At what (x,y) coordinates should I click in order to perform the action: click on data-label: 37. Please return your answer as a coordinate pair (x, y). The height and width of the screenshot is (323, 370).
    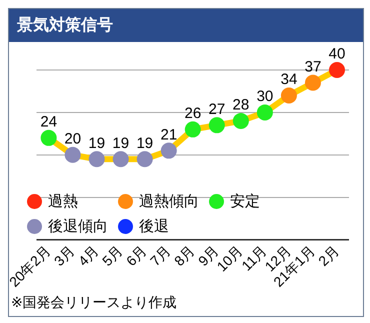
    Looking at the image, I should click on (313, 67).